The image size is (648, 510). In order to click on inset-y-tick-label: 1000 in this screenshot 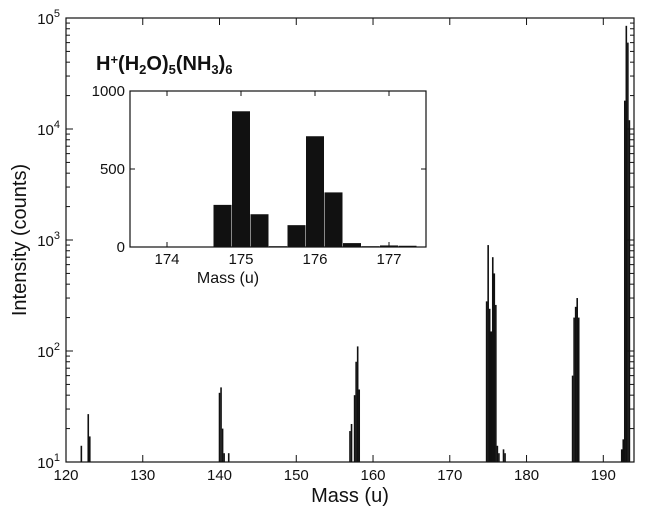, I will do `click(108, 91)`.